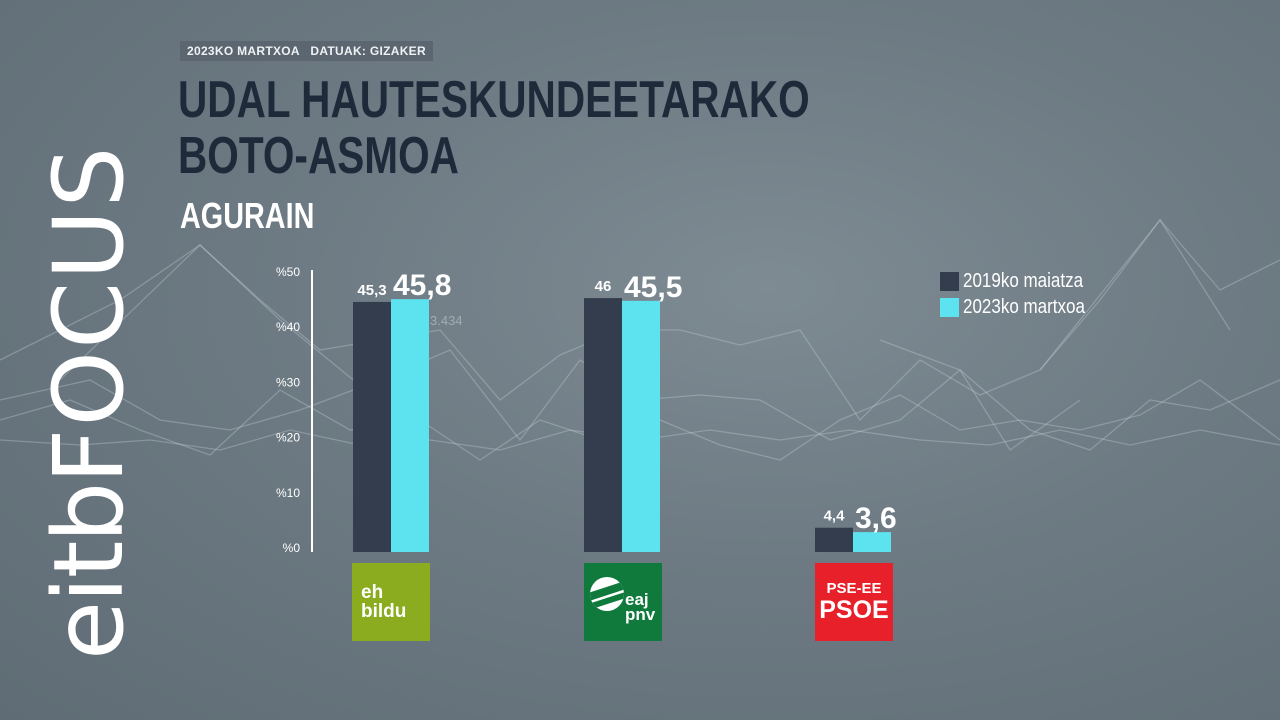  I want to click on value-label-2019: 46, so click(603, 286).